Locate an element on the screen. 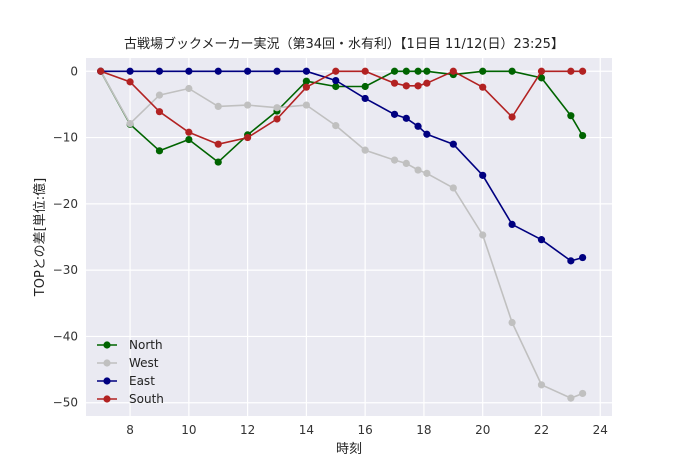  x-tick-label: 14 is located at coordinates (306, 430).